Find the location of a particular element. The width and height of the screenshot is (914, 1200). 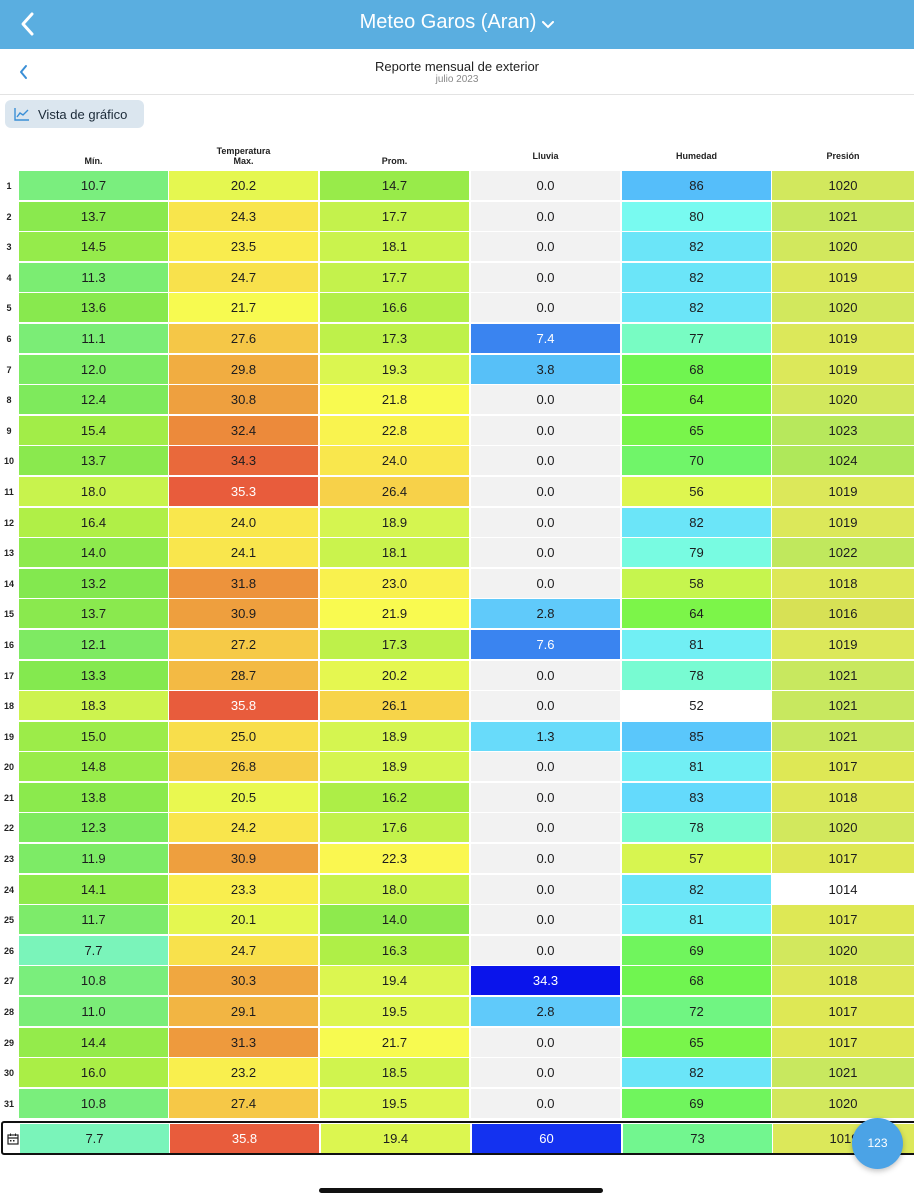

cell-min: 13.2 is located at coordinates (93, 583).